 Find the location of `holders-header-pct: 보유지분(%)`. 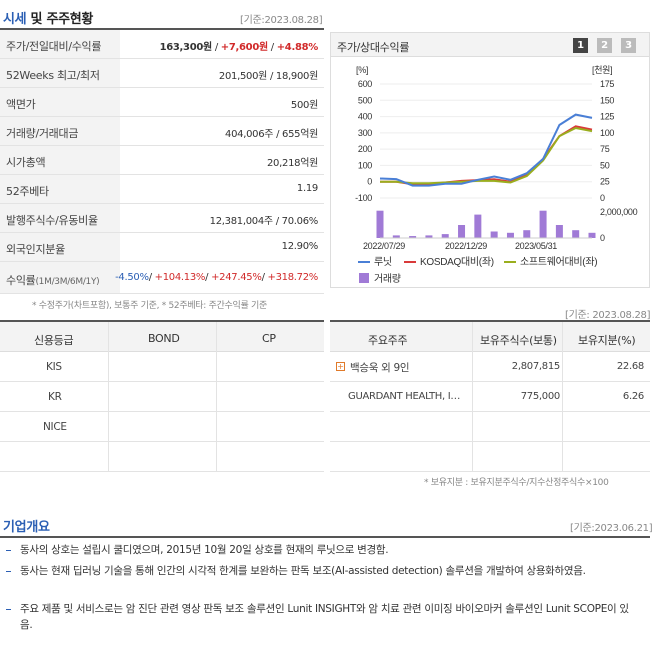

holders-header-pct: 보유지분(%) is located at coordinates (607, 340).